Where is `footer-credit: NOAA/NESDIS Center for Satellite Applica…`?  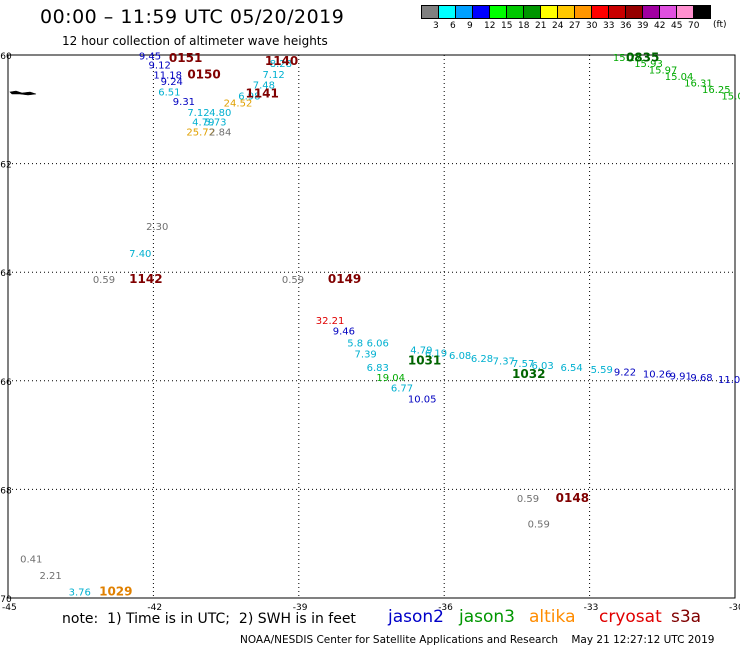 footer-credit: NOAA/NESDIS Center for Satellite Applica… is located at coordinates (477, 640).